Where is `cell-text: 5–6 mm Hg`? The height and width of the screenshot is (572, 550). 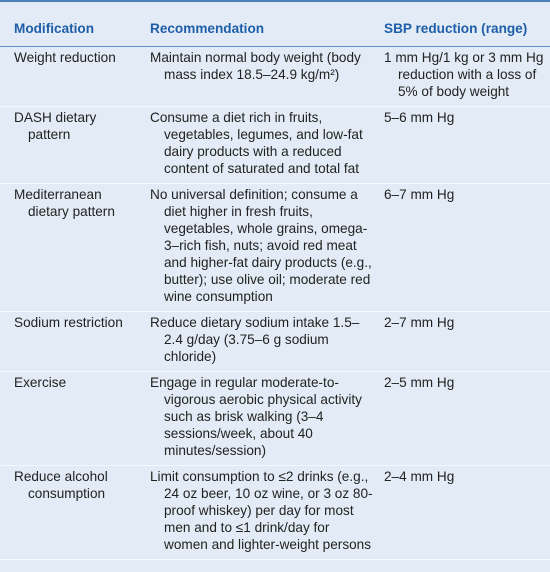 cell-text: 5–6 mm Hg is located at coordinates (419, 117).